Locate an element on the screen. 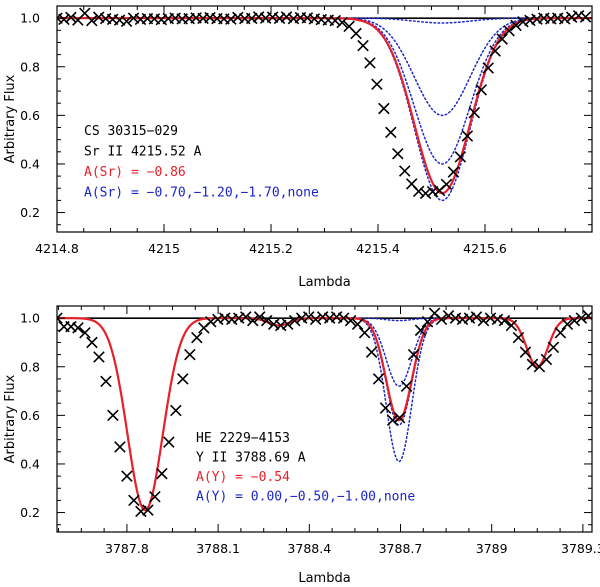 The width and height of the screenshot is (600, 587). y-tick-label: 0.8 is located at coordinates (30, 366).